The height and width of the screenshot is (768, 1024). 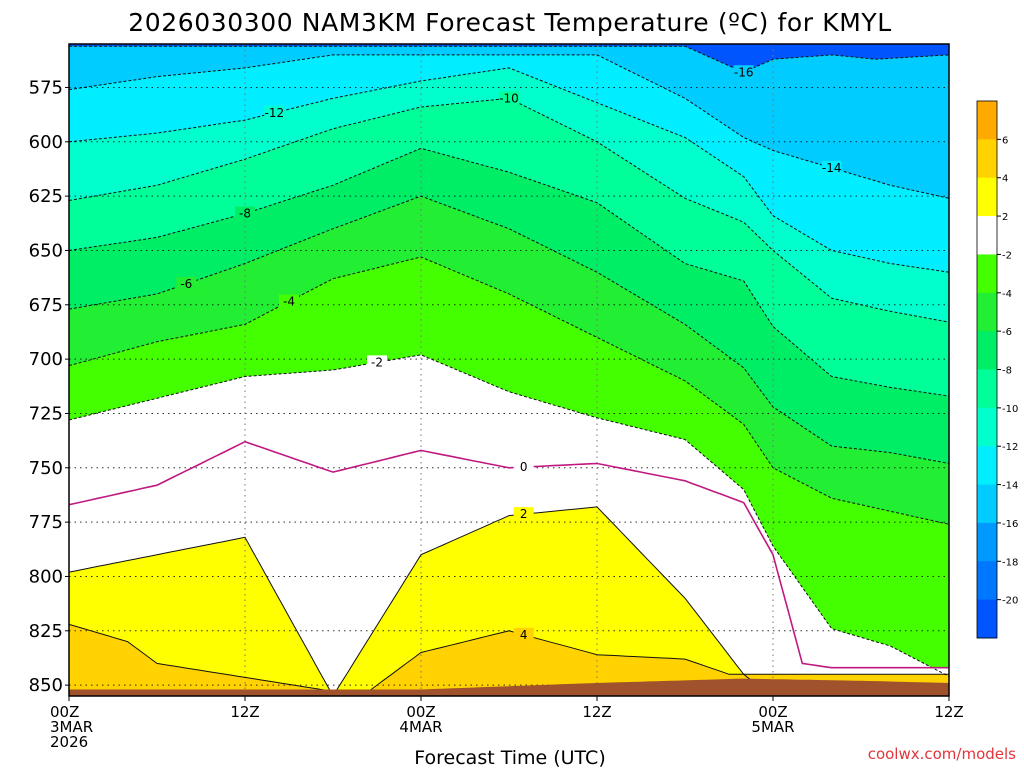 I want to click on colorbar-label: -16, so click(x=1010, y=524).